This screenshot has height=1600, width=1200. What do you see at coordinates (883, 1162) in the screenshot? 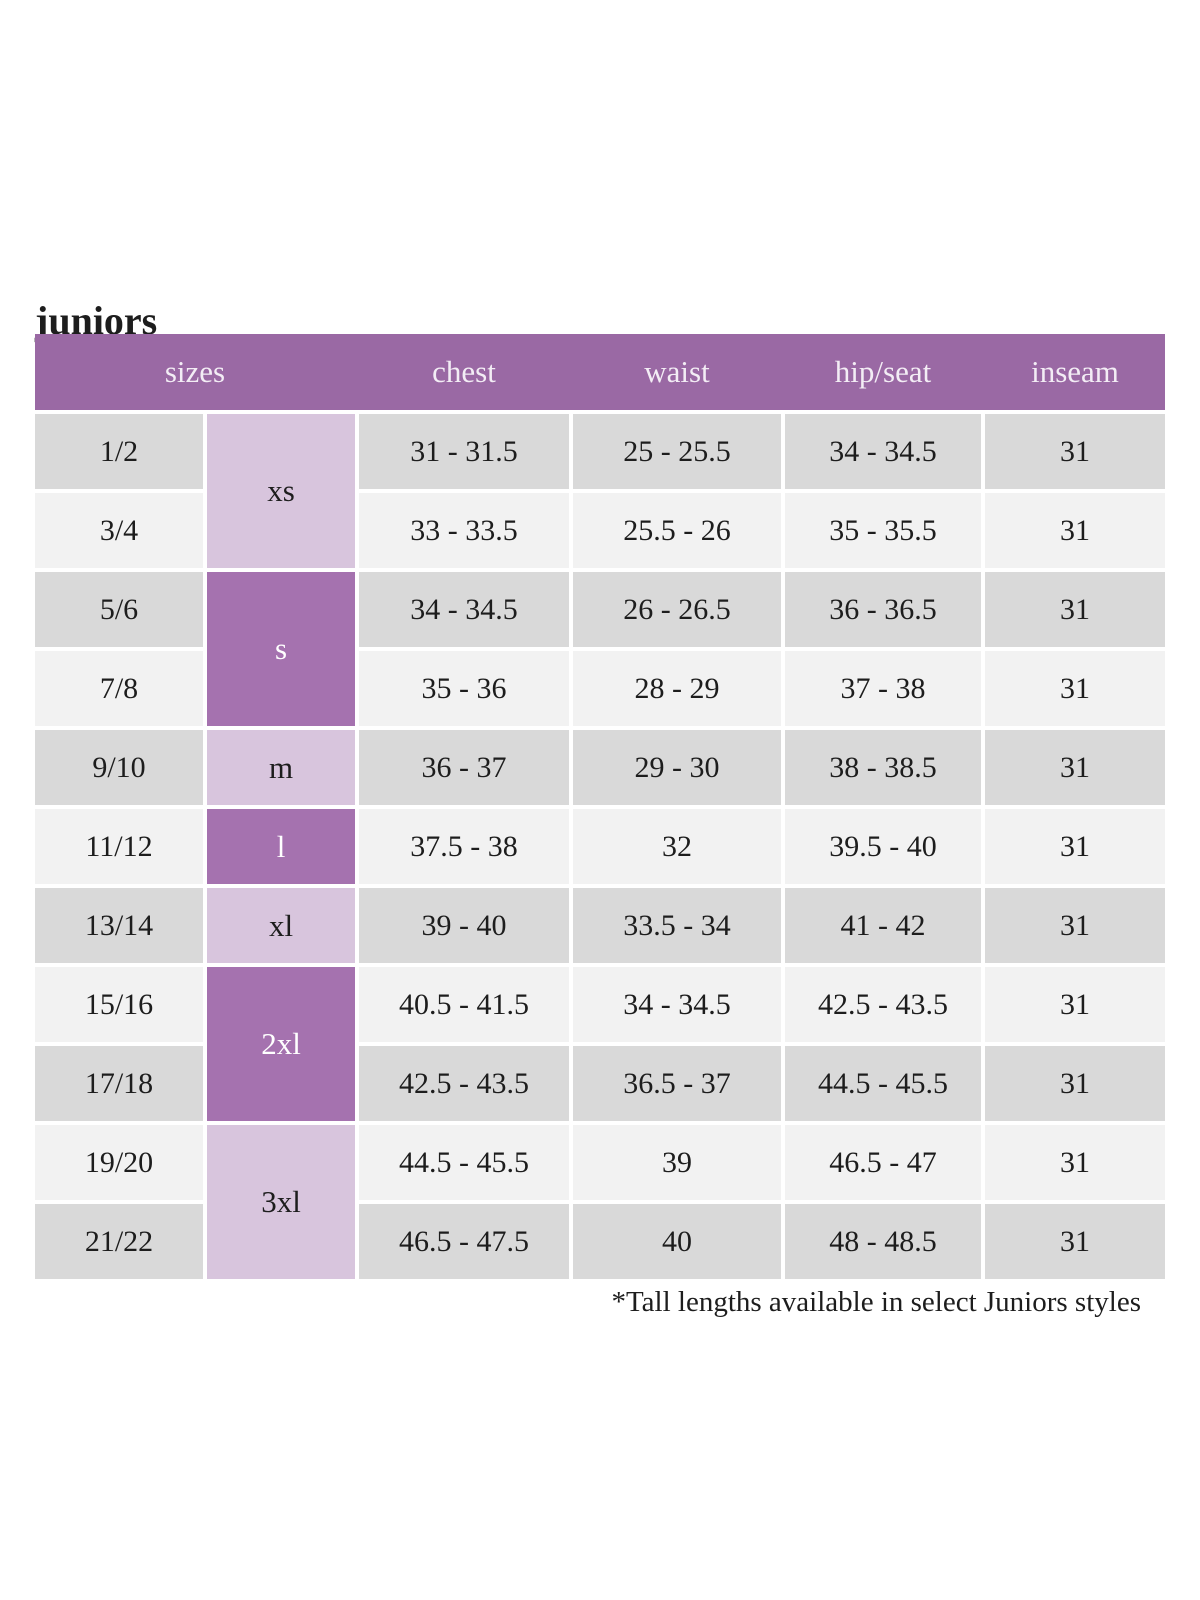
I see `cell-hip-seat: 46.5 - 47` at bounding box center [883, 1162].